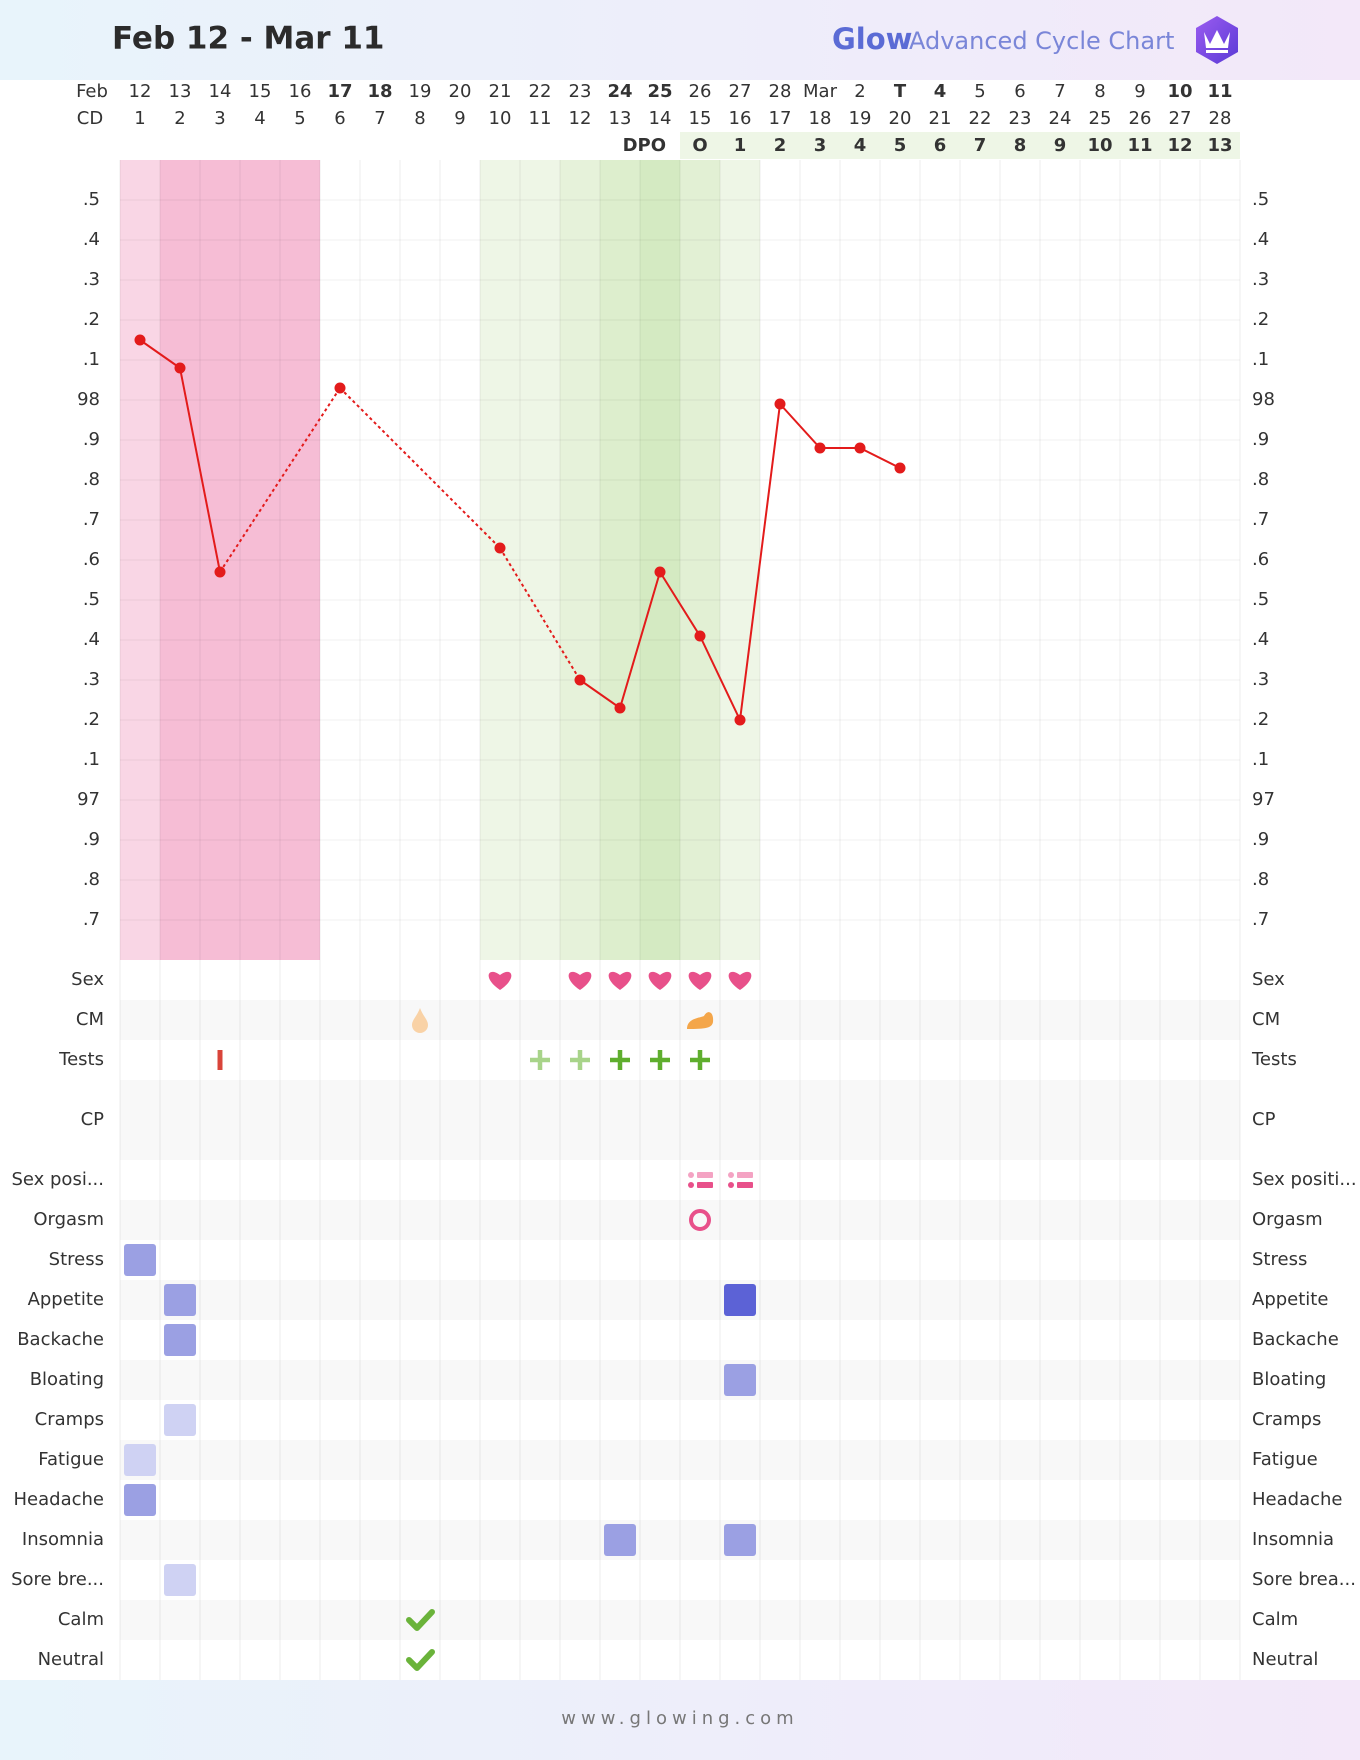  What do you see at coordinates (88, 399) in the screenshot?
I see `y-tick-label: 98` at bounding box center [88, 399].